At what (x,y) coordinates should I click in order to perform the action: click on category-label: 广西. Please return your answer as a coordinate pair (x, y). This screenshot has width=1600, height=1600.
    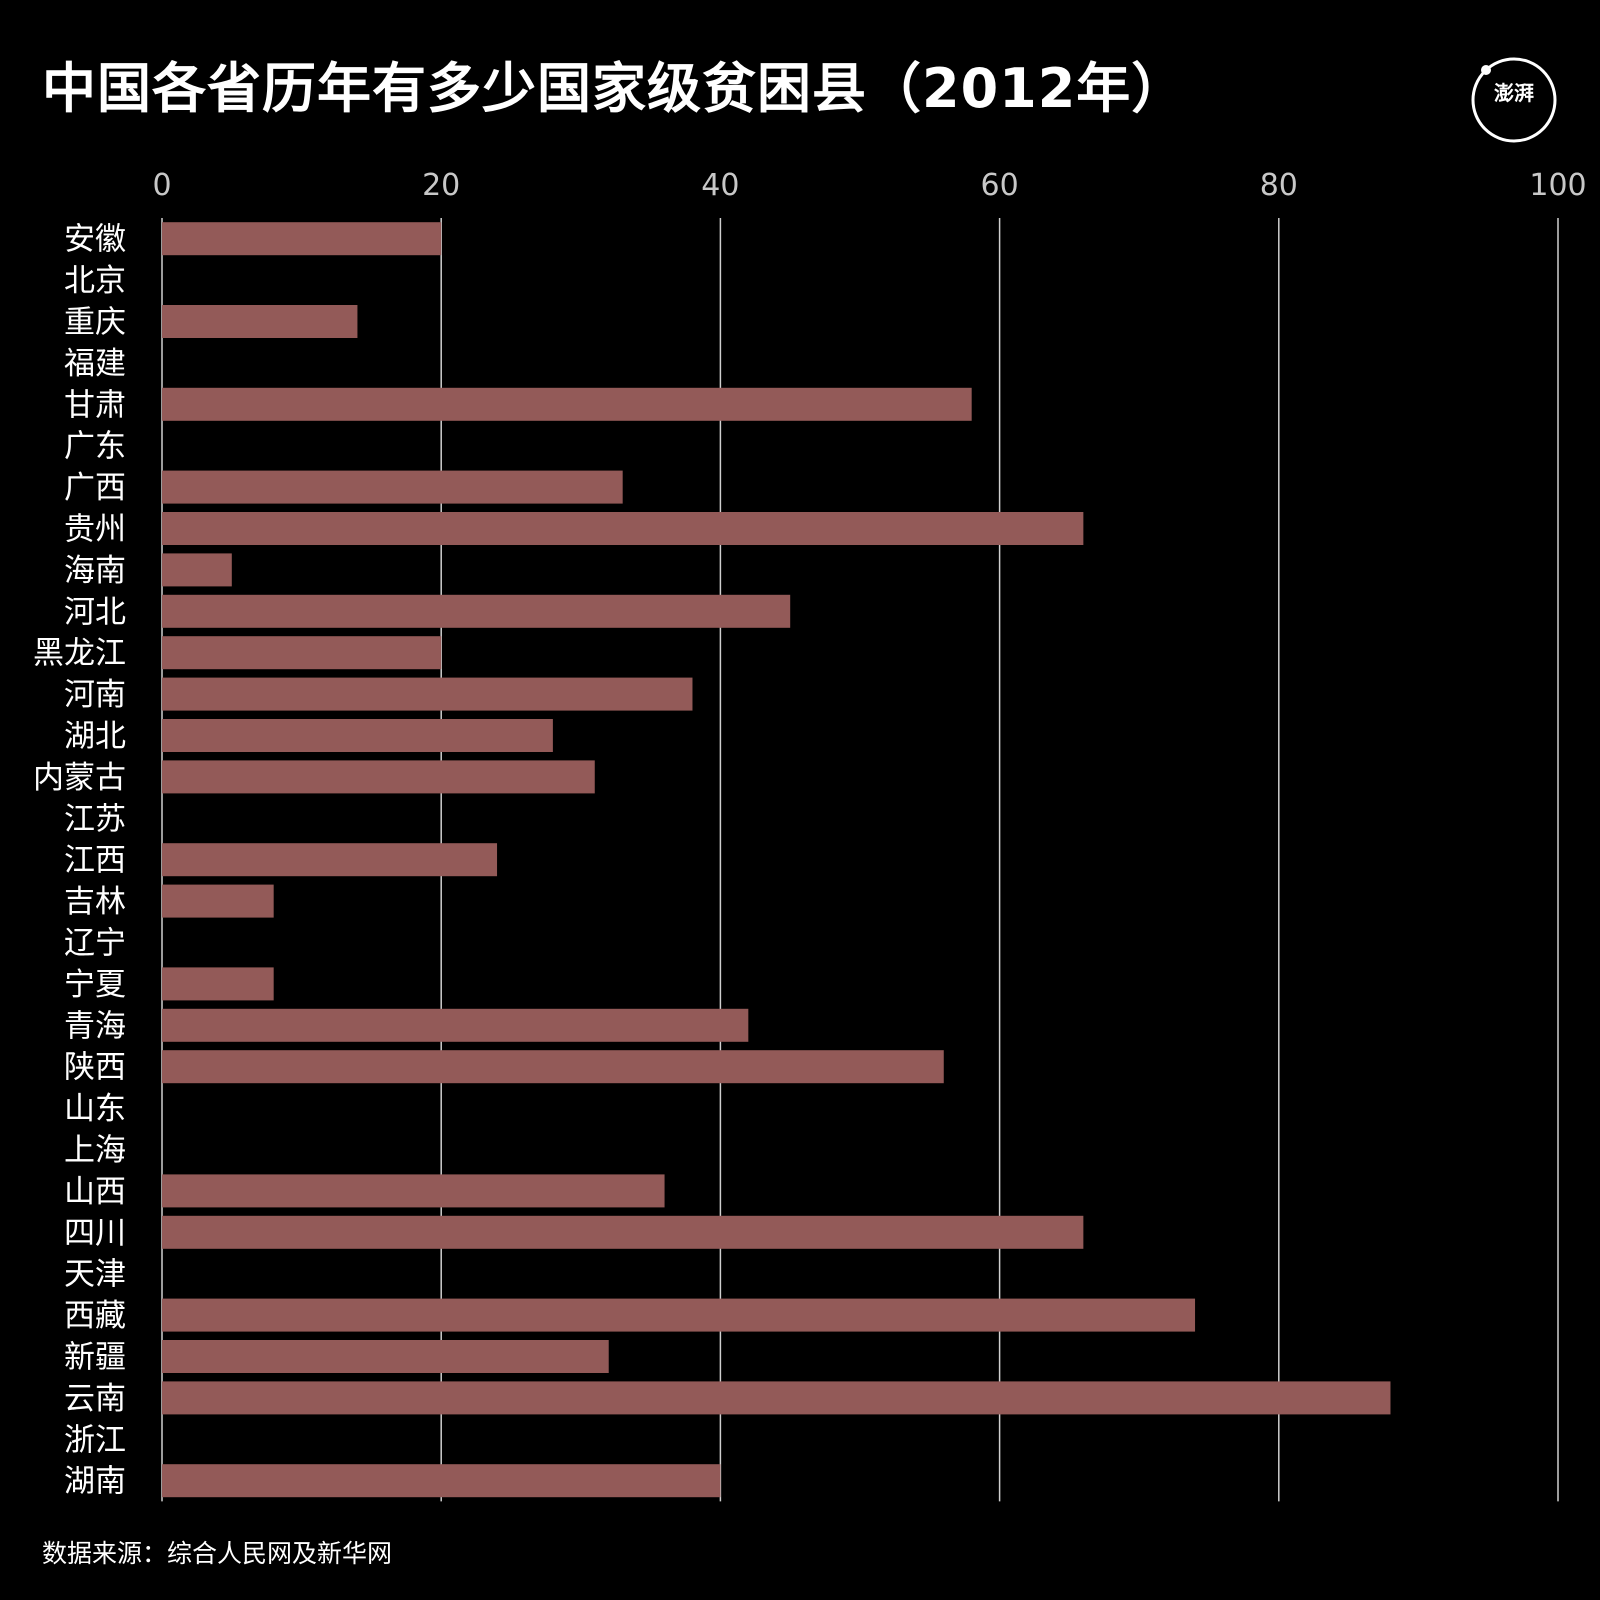
    Looking at the image, I should click on (95, 488).